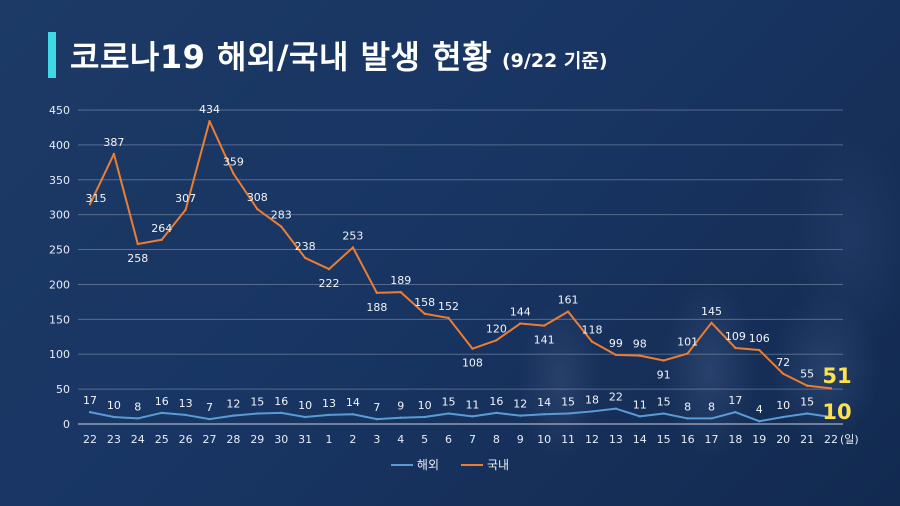 This screenshot has height=506, width=900. Describe the element at coordinates (759, 338) in the screenshot. I see `data-label-domestic: 106` at that location.